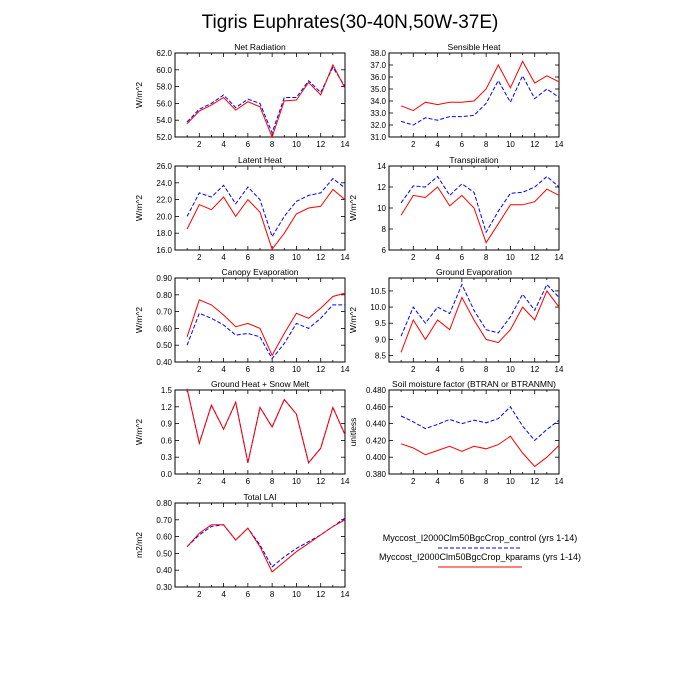  Describe the element at coordinates (164, 345) in the screenshot. I see `y-tick-label: 0.50` at that location.